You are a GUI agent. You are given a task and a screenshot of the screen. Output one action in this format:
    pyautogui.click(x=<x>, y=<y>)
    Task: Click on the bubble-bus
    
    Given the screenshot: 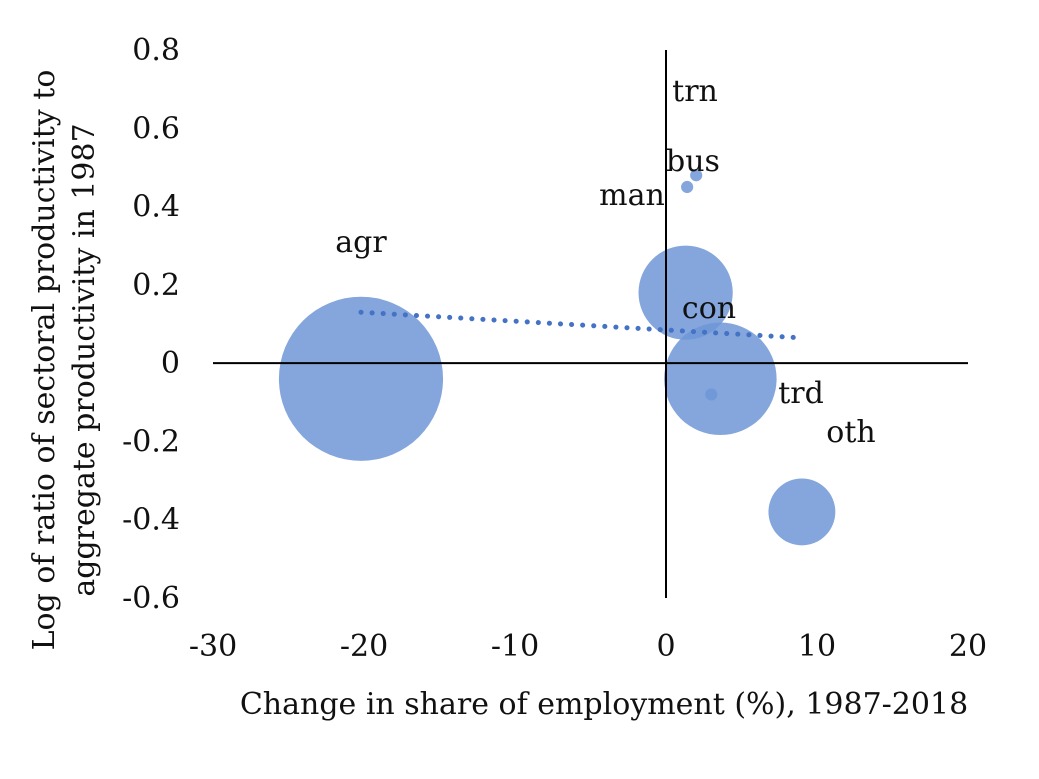 What is the action you would take?
    pyautogui.click(x=696, y=175)
    